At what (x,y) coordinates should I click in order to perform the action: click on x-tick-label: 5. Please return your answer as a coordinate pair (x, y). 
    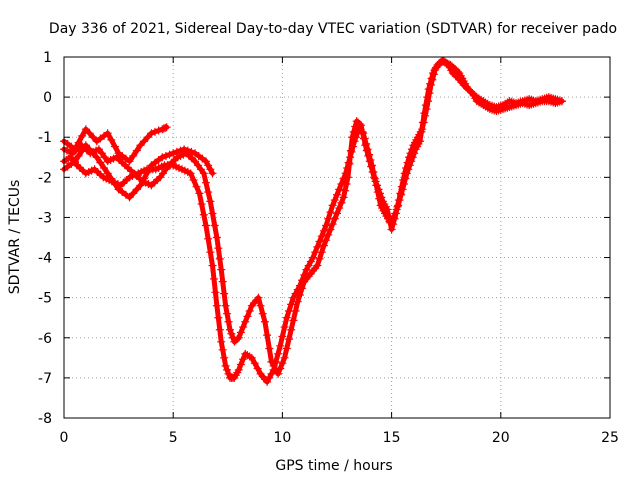
    Looking at the image, I should click on (173, 438).